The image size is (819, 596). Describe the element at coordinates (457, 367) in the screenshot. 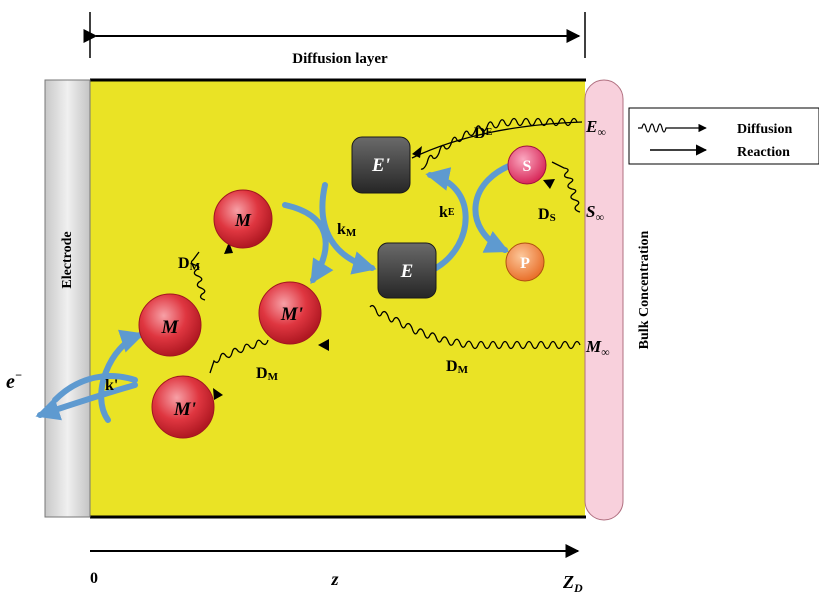

I see `diffusion-dm-bulk-label: DM` at that location.